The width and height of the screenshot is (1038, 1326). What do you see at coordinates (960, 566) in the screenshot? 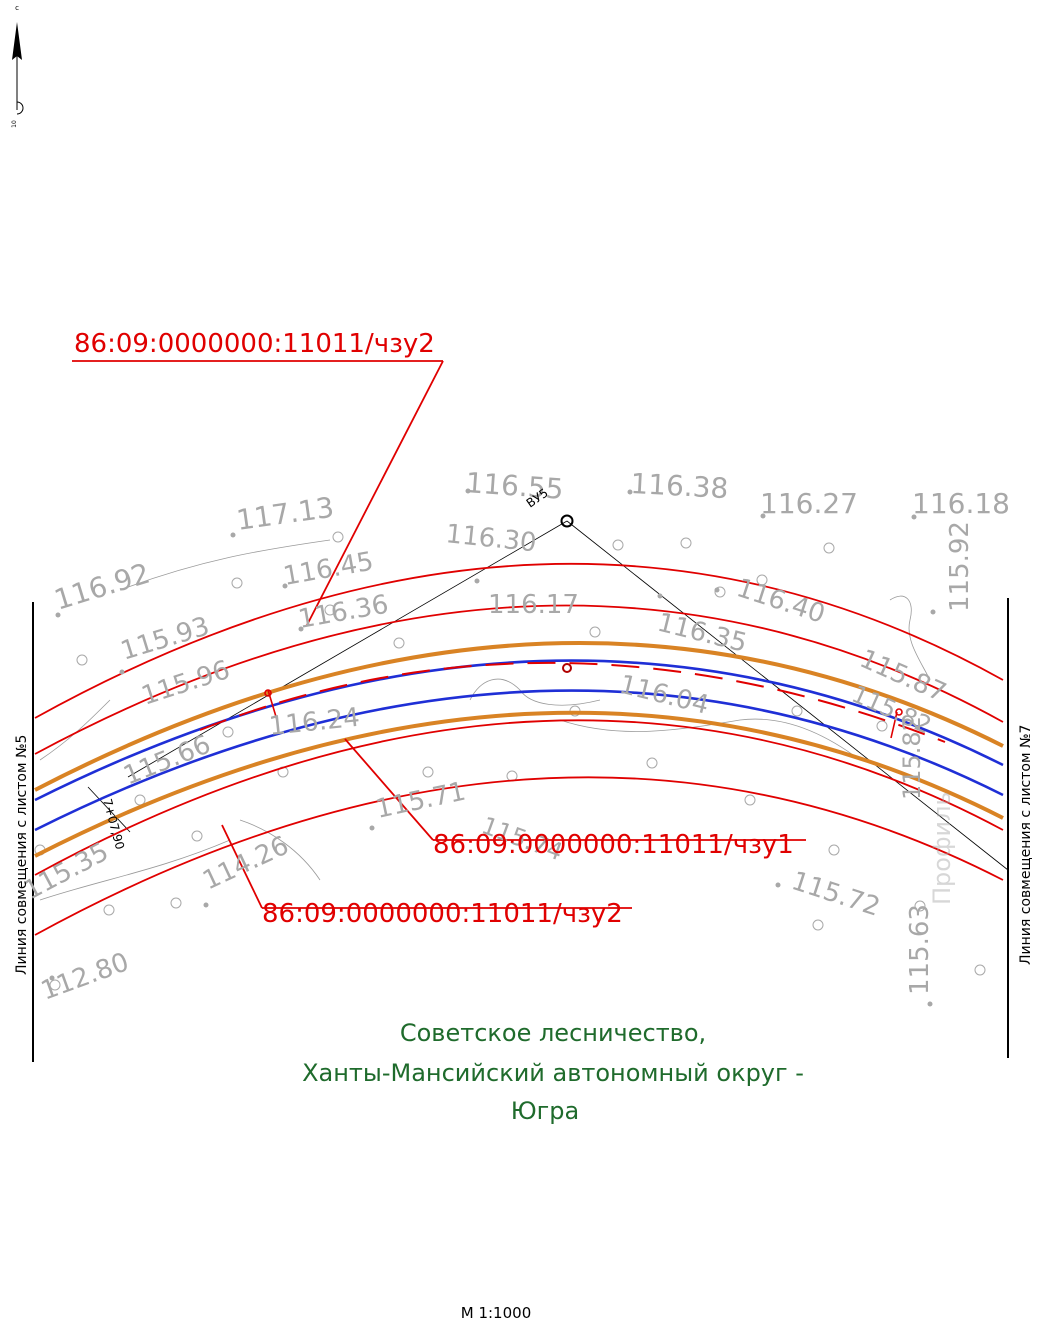
I see `elevation-label: 115.92` at bounding box center [960, 566].